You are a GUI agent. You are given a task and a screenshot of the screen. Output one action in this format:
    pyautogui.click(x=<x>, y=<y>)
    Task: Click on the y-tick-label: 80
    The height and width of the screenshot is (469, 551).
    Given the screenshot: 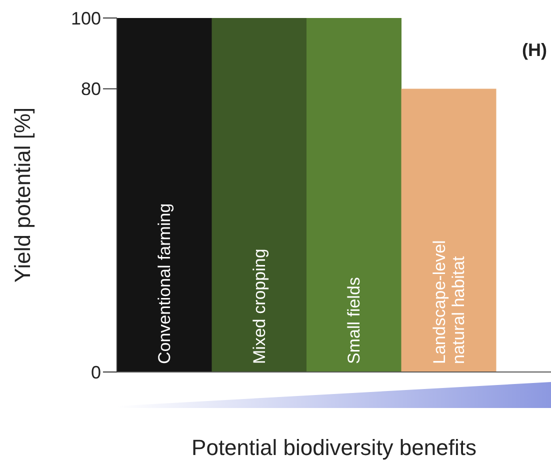 What is the action you would take?
    pyautogui.click(x=90, y=89)
    